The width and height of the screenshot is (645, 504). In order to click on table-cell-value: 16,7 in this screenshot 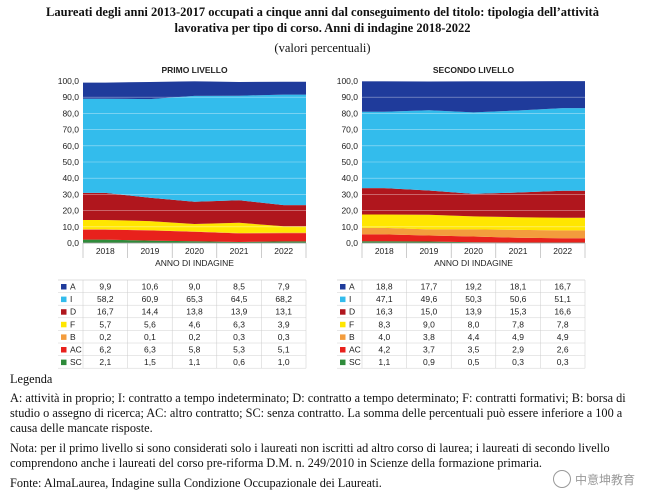, I will do `click(105, 312)`.